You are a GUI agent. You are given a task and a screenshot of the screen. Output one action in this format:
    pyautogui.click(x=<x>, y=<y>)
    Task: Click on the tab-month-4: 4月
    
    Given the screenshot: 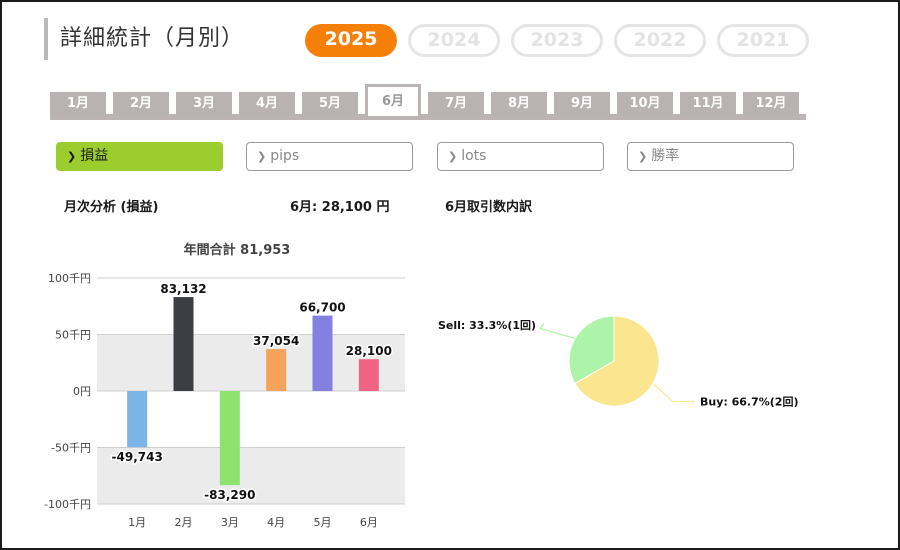 What is the action you would take?
    pyautogui.click(x=267, y=104)
    